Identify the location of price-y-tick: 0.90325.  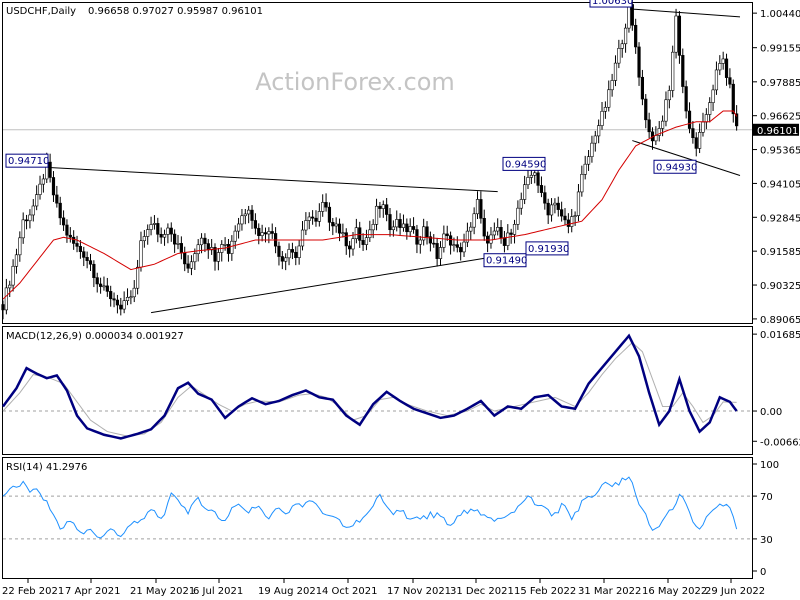
(780, 286).